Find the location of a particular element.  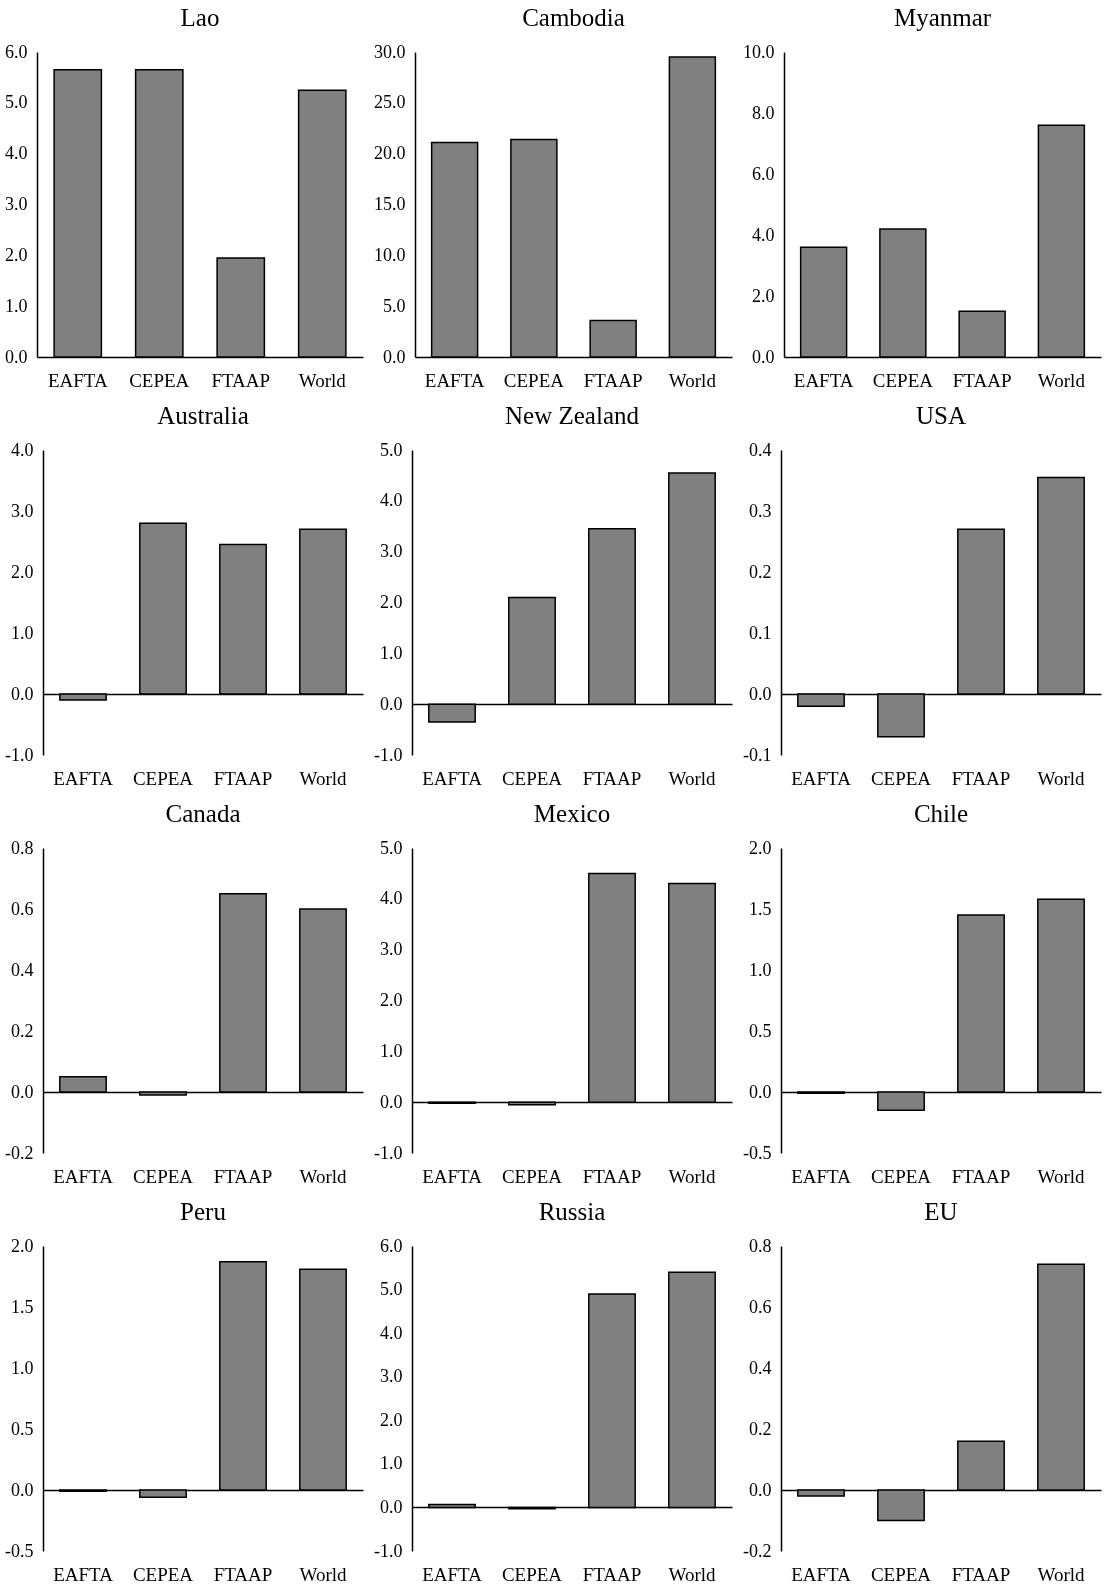

y-tick-label: 20.0 is located at coordinates (390, 153).